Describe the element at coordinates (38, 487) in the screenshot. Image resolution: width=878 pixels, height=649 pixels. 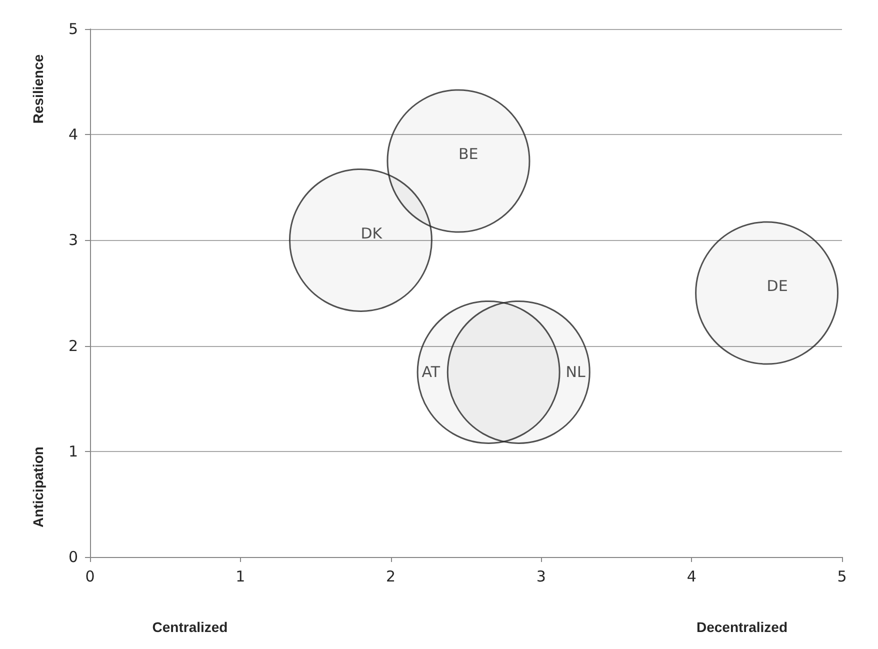
I see `text: Anticipation` at that location.